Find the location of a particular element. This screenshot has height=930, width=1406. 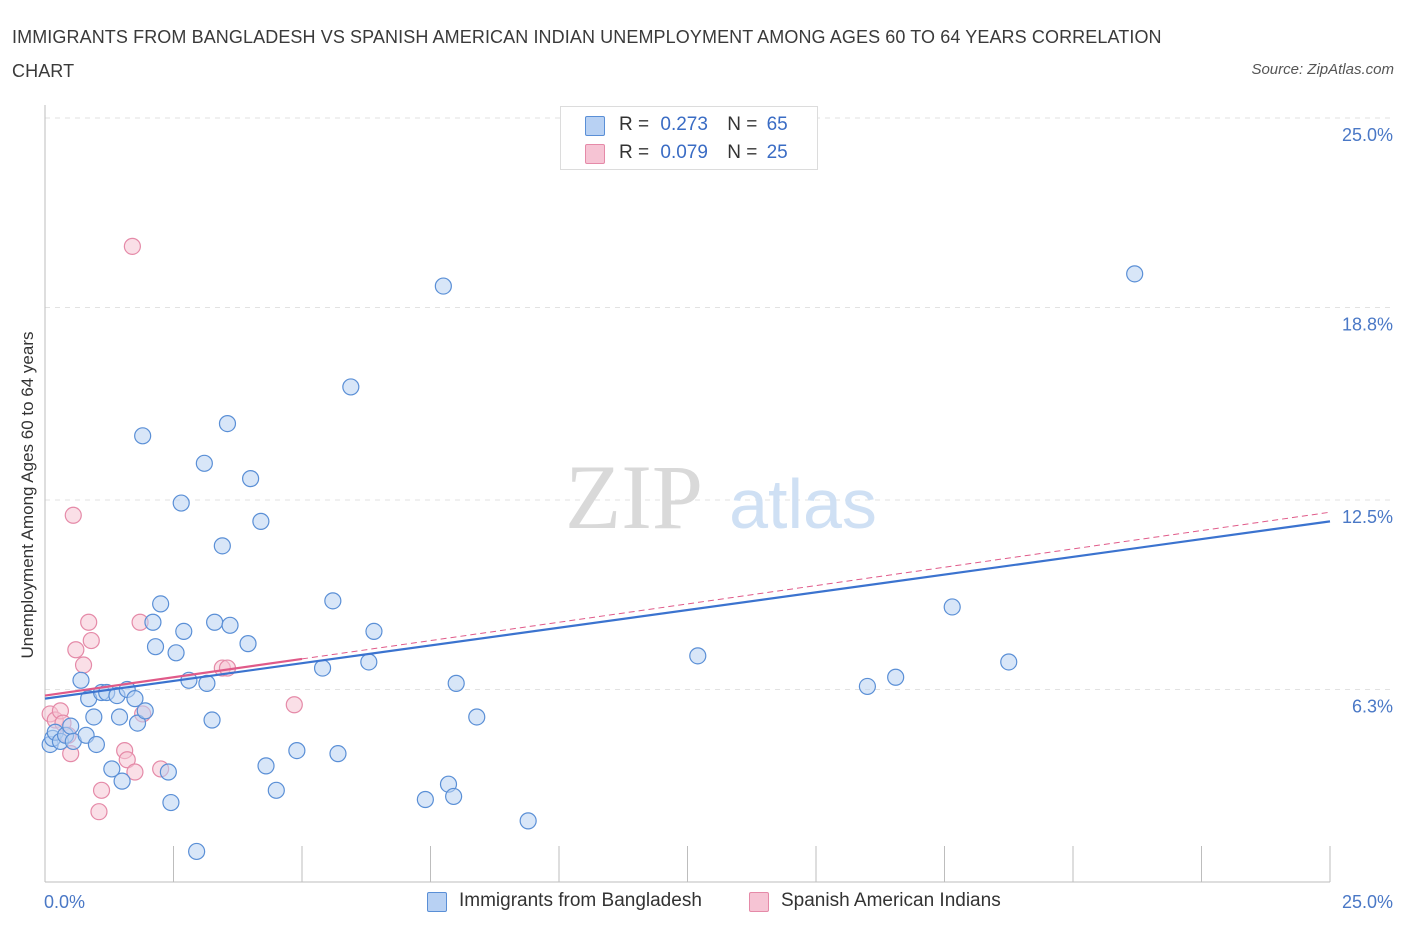

bottom-legend-swatch-blue is located at coordinates (437, 902).